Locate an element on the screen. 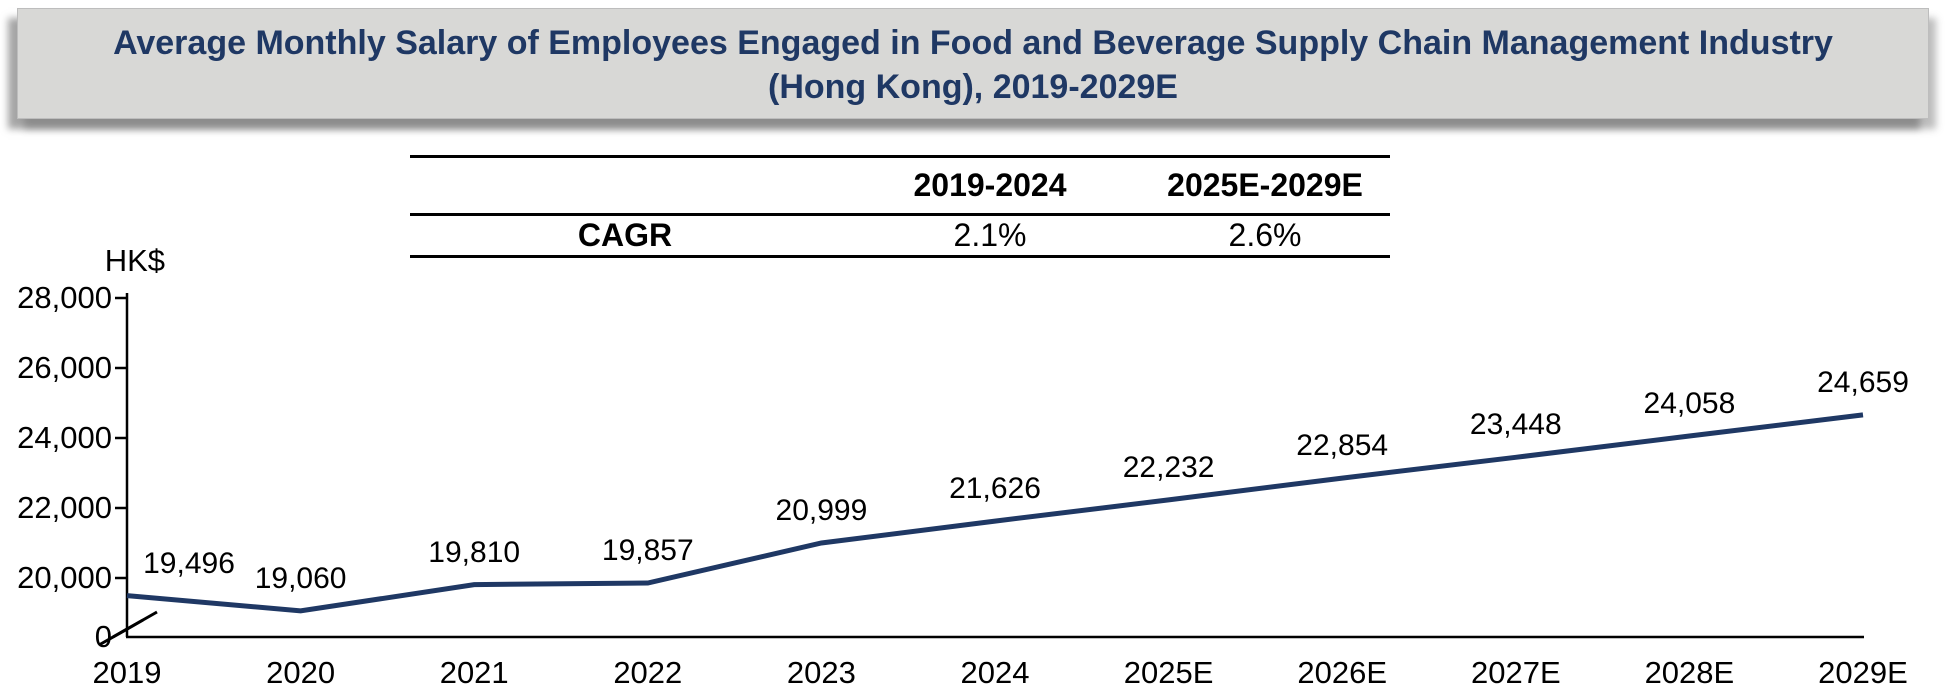 Image resolution: width=1950 pixels, height=698 pixels. x-tick-label-2025e: 2025E is located at coordinates (1168, 672).